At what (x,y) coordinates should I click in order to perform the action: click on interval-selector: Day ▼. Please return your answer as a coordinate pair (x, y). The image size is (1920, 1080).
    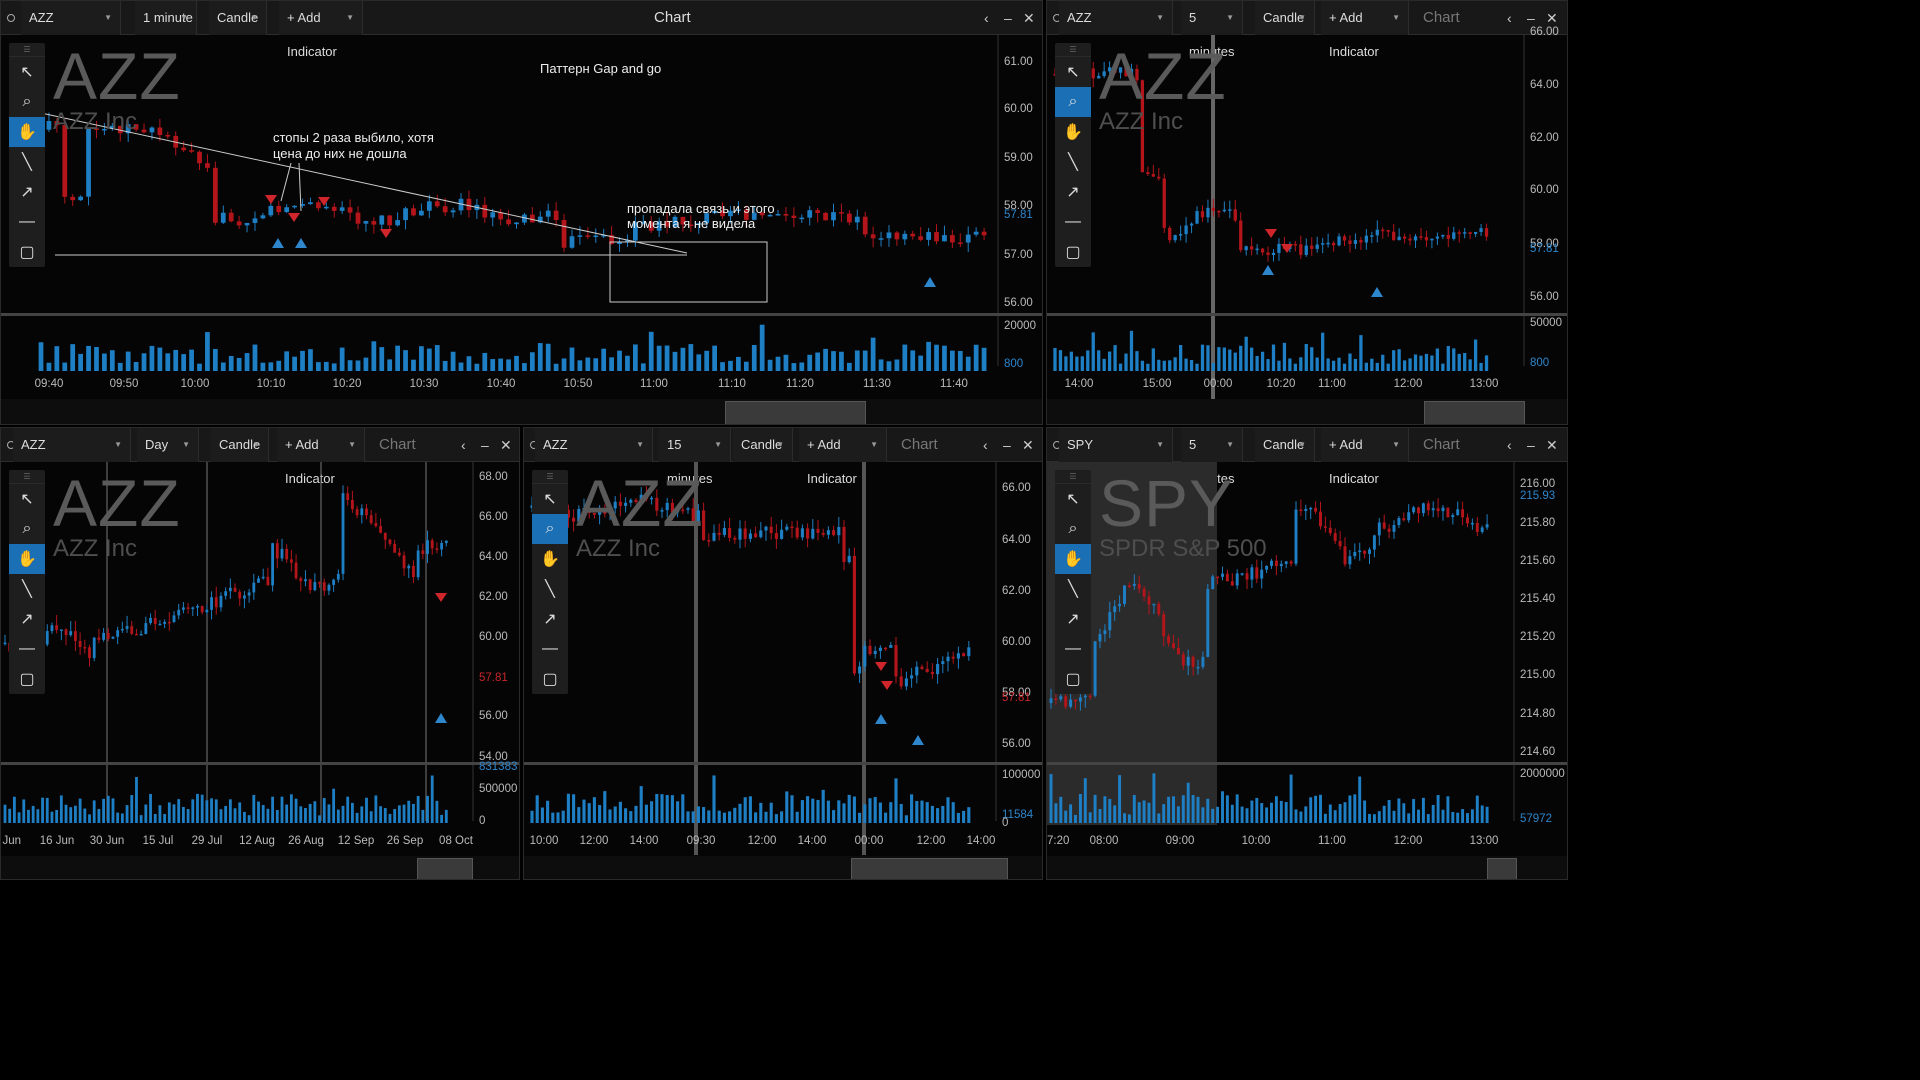
    Looking at the image, I should click on (168, 445).